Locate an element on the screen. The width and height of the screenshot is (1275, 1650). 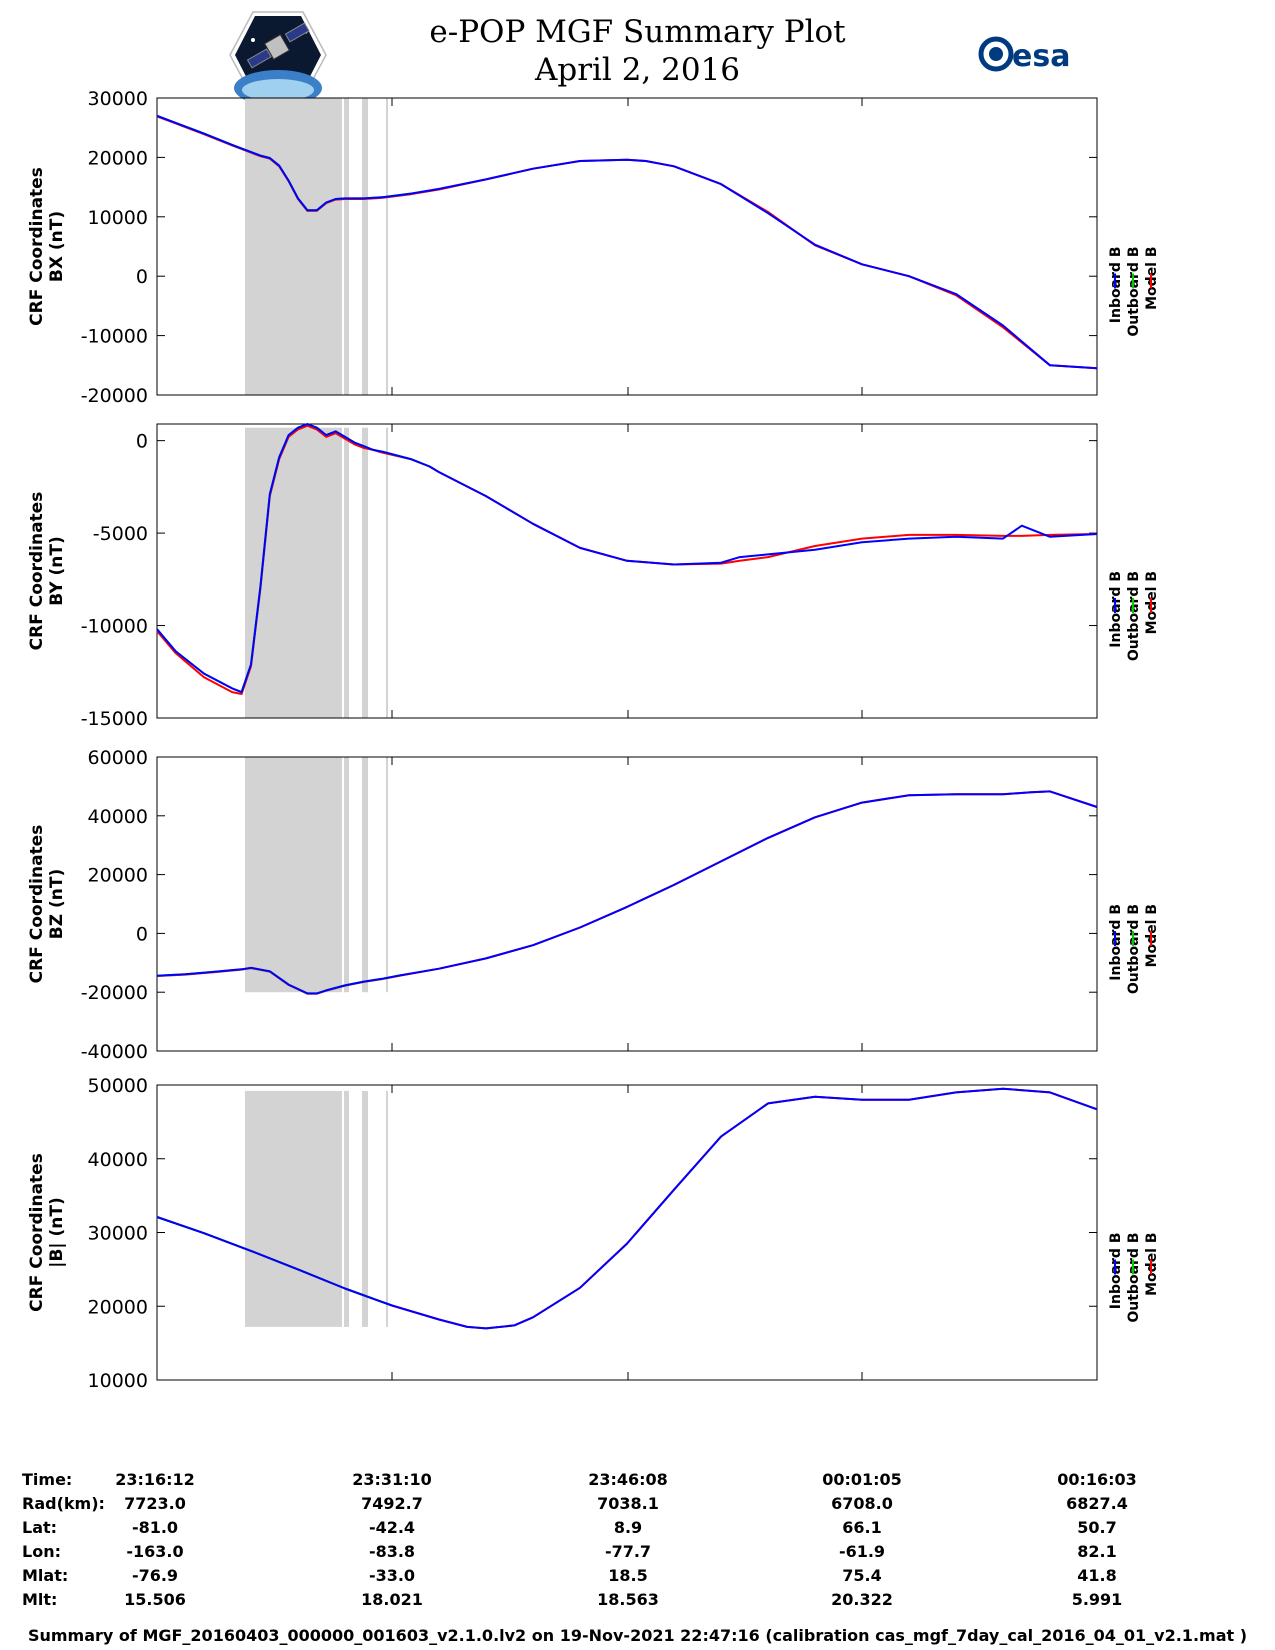
esa-logo: esa is located at coordinates (1024, 55).